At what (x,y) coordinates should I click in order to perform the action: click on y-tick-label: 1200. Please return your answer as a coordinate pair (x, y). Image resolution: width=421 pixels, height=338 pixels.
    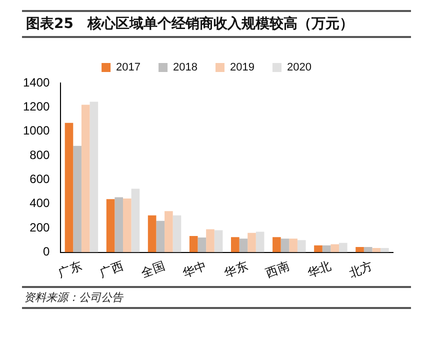
    Looking at the image, I should click on (36, 106).